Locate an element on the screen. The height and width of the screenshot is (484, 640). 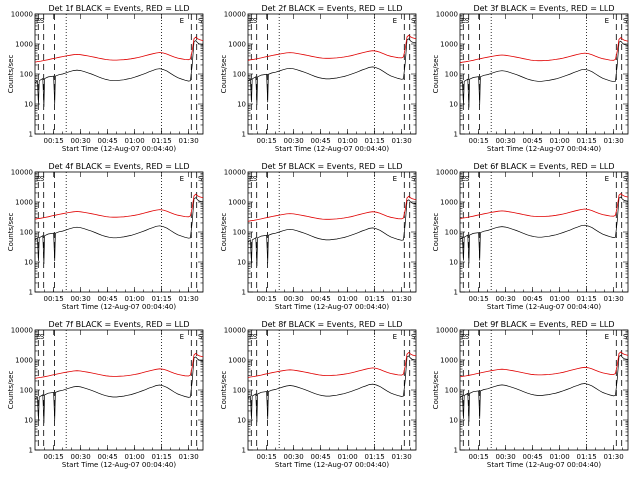
series-line-lld is located at coordinates (332, 47).